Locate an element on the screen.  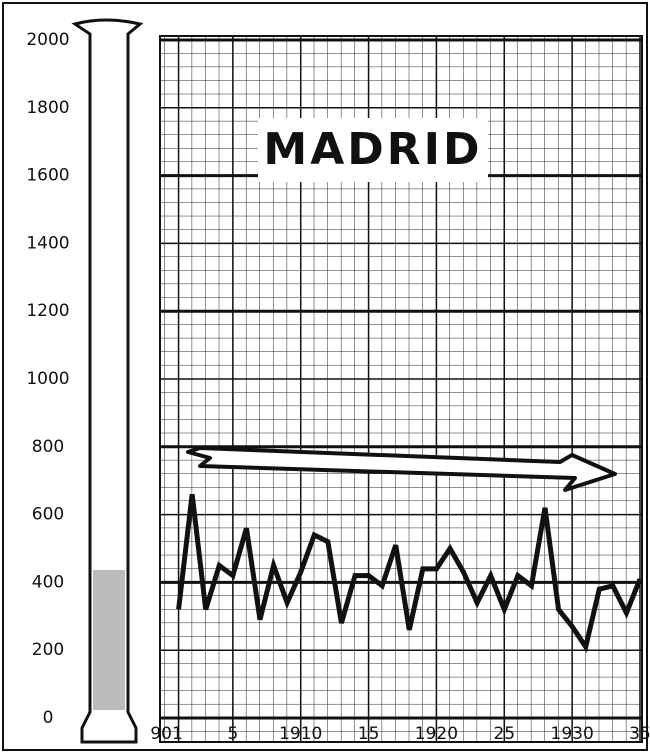
x-tick-label: 1930 is located at coordinates (572, 734).